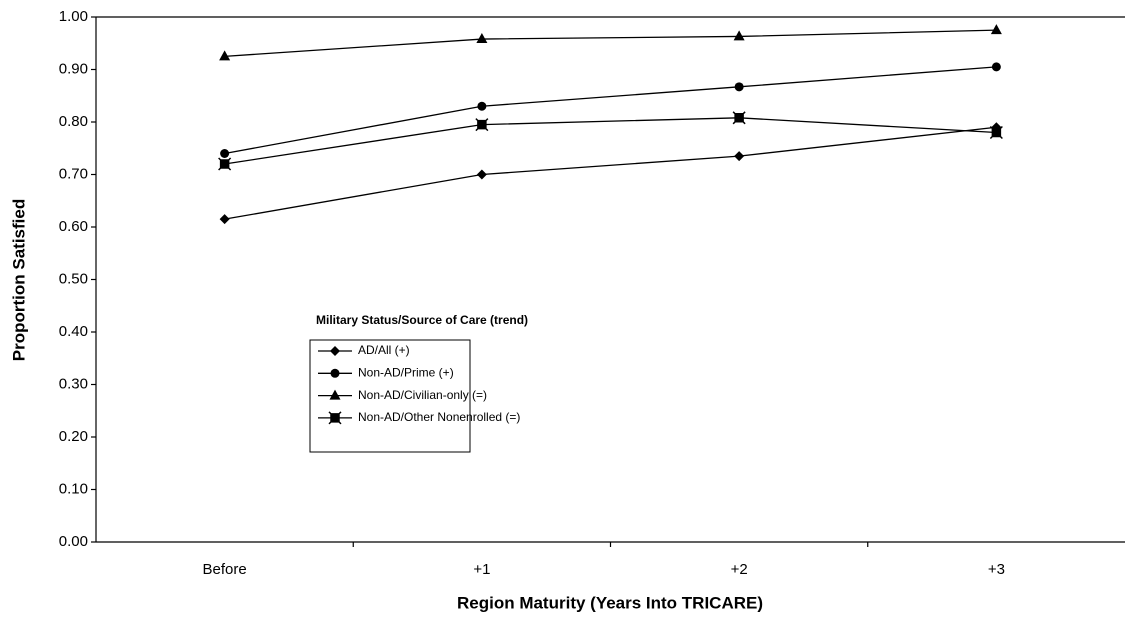 This screenshot has height=618, width=1127. What do you see at coordinates (73, 278) in the screenshot?
I see `y-tick-label: 0.50` at bounding box center [73, 278].